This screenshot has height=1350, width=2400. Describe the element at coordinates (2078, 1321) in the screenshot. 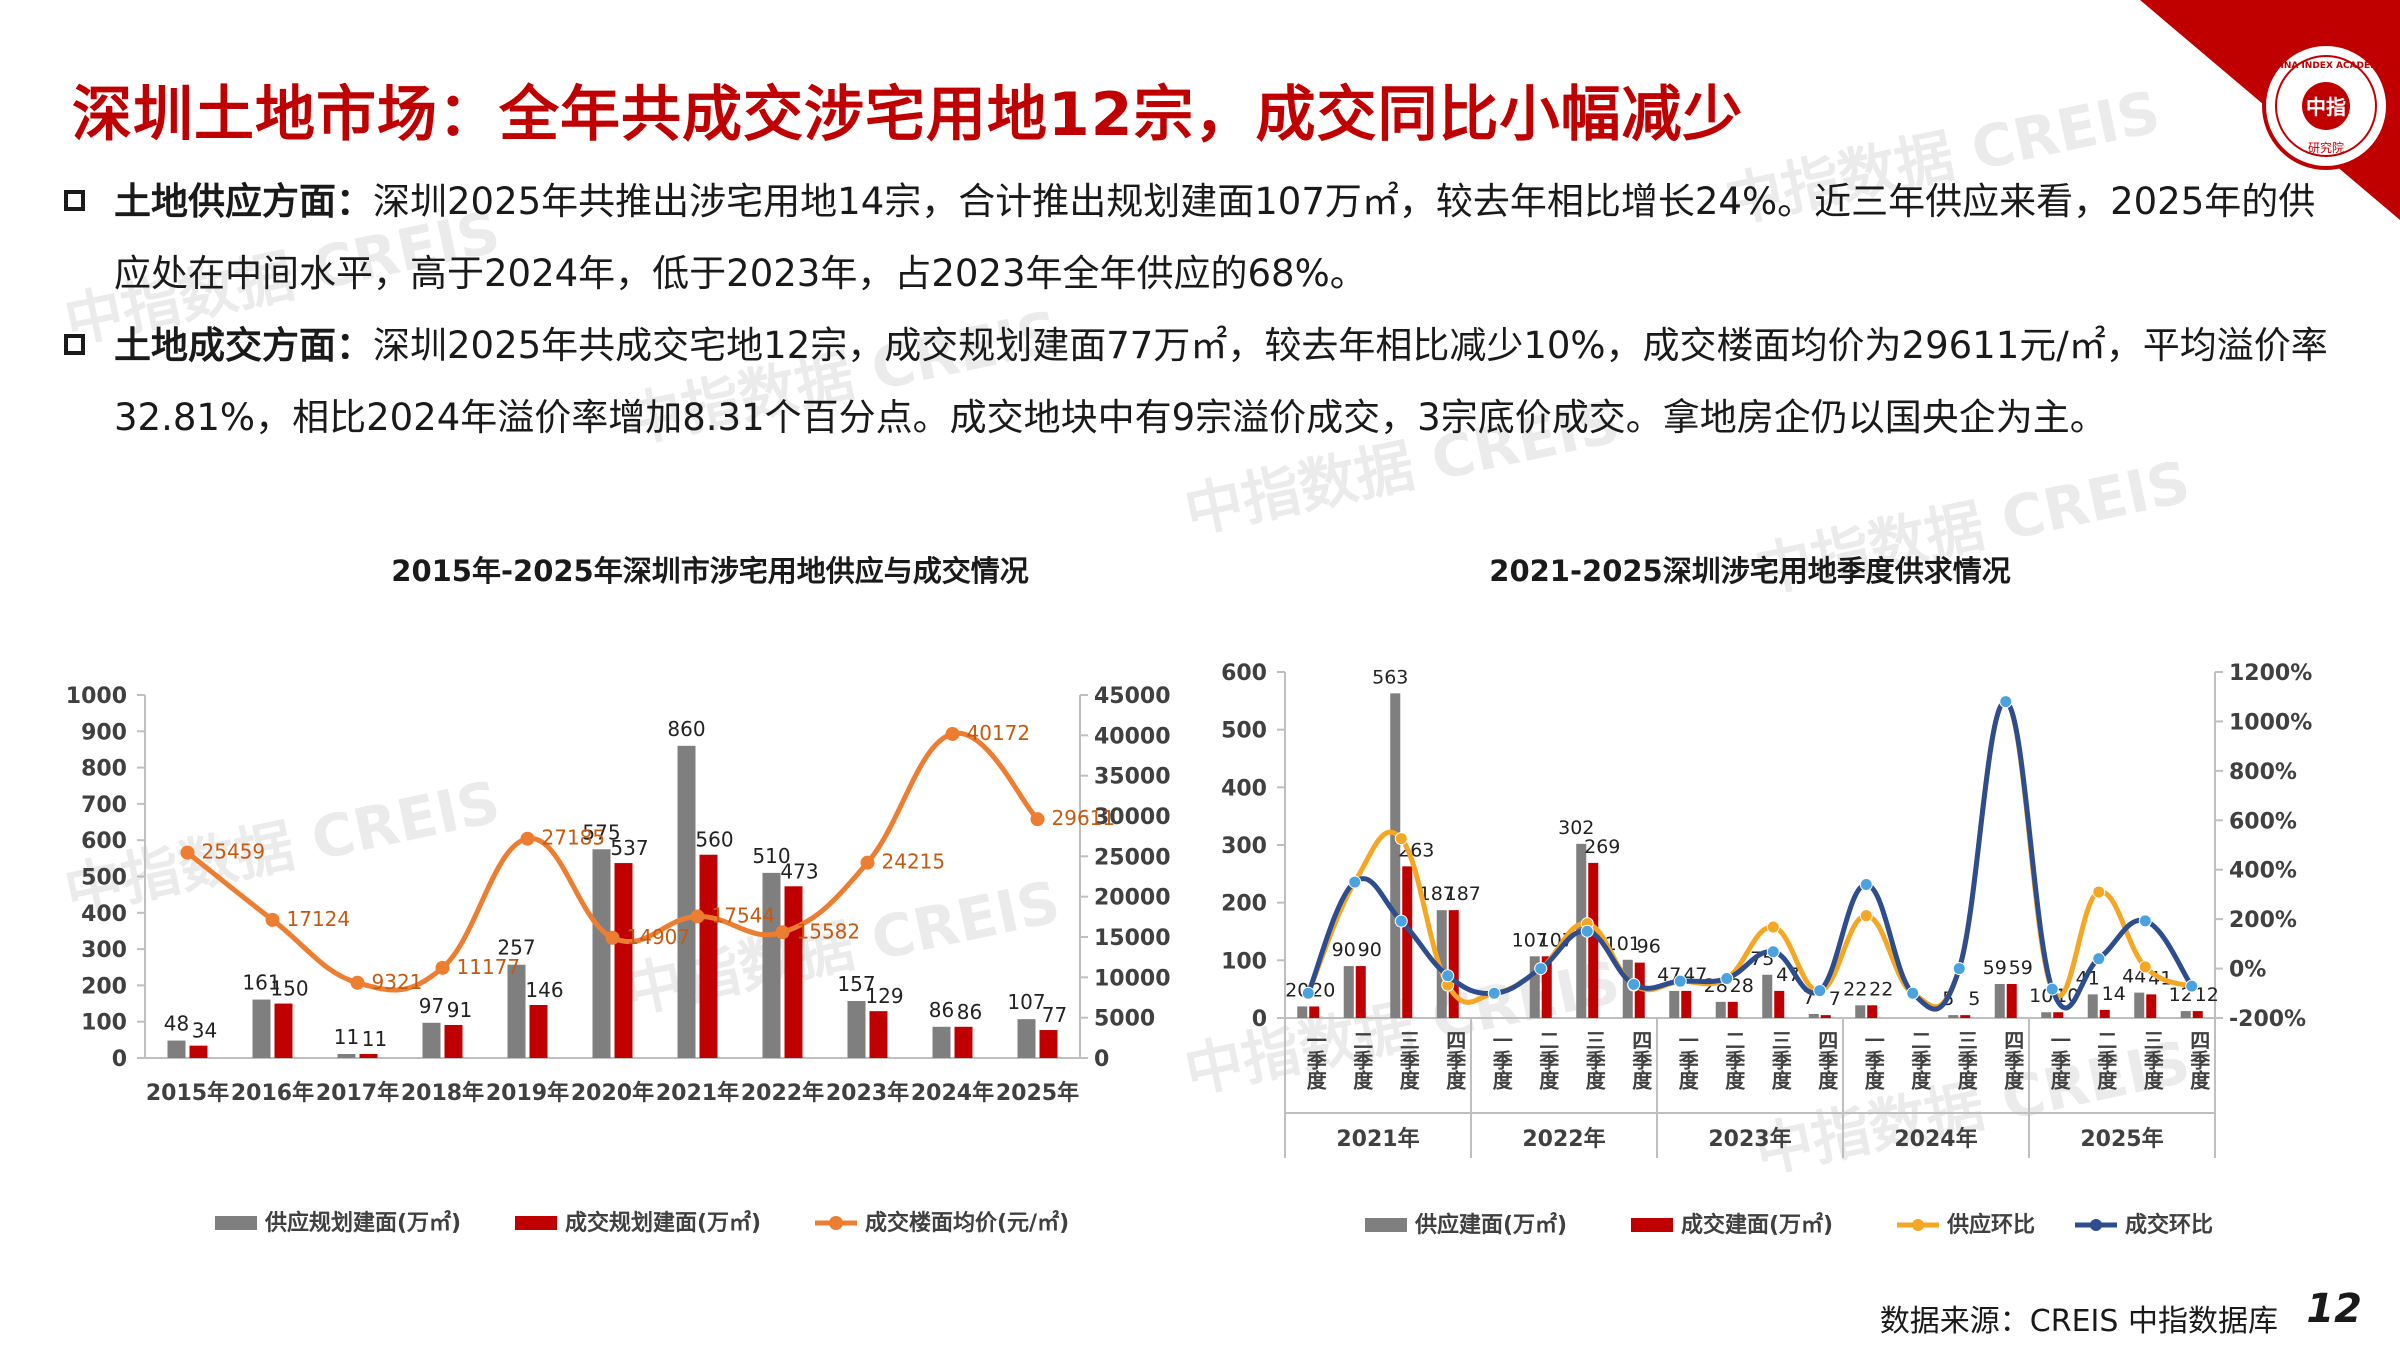

I see `data-source: 数据来源：CREIS 中指数据库` at that location.